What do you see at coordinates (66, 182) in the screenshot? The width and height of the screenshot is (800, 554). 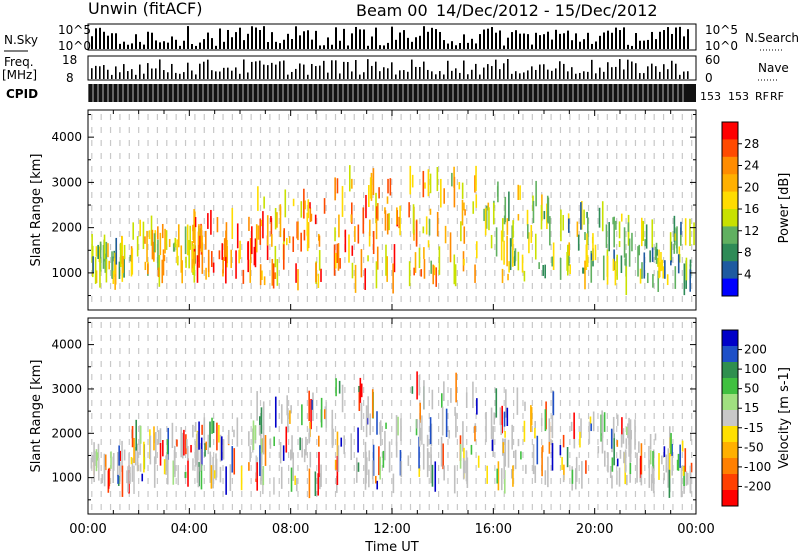 I see `y-tick-label: 3000` at bounding box center [66, 182].